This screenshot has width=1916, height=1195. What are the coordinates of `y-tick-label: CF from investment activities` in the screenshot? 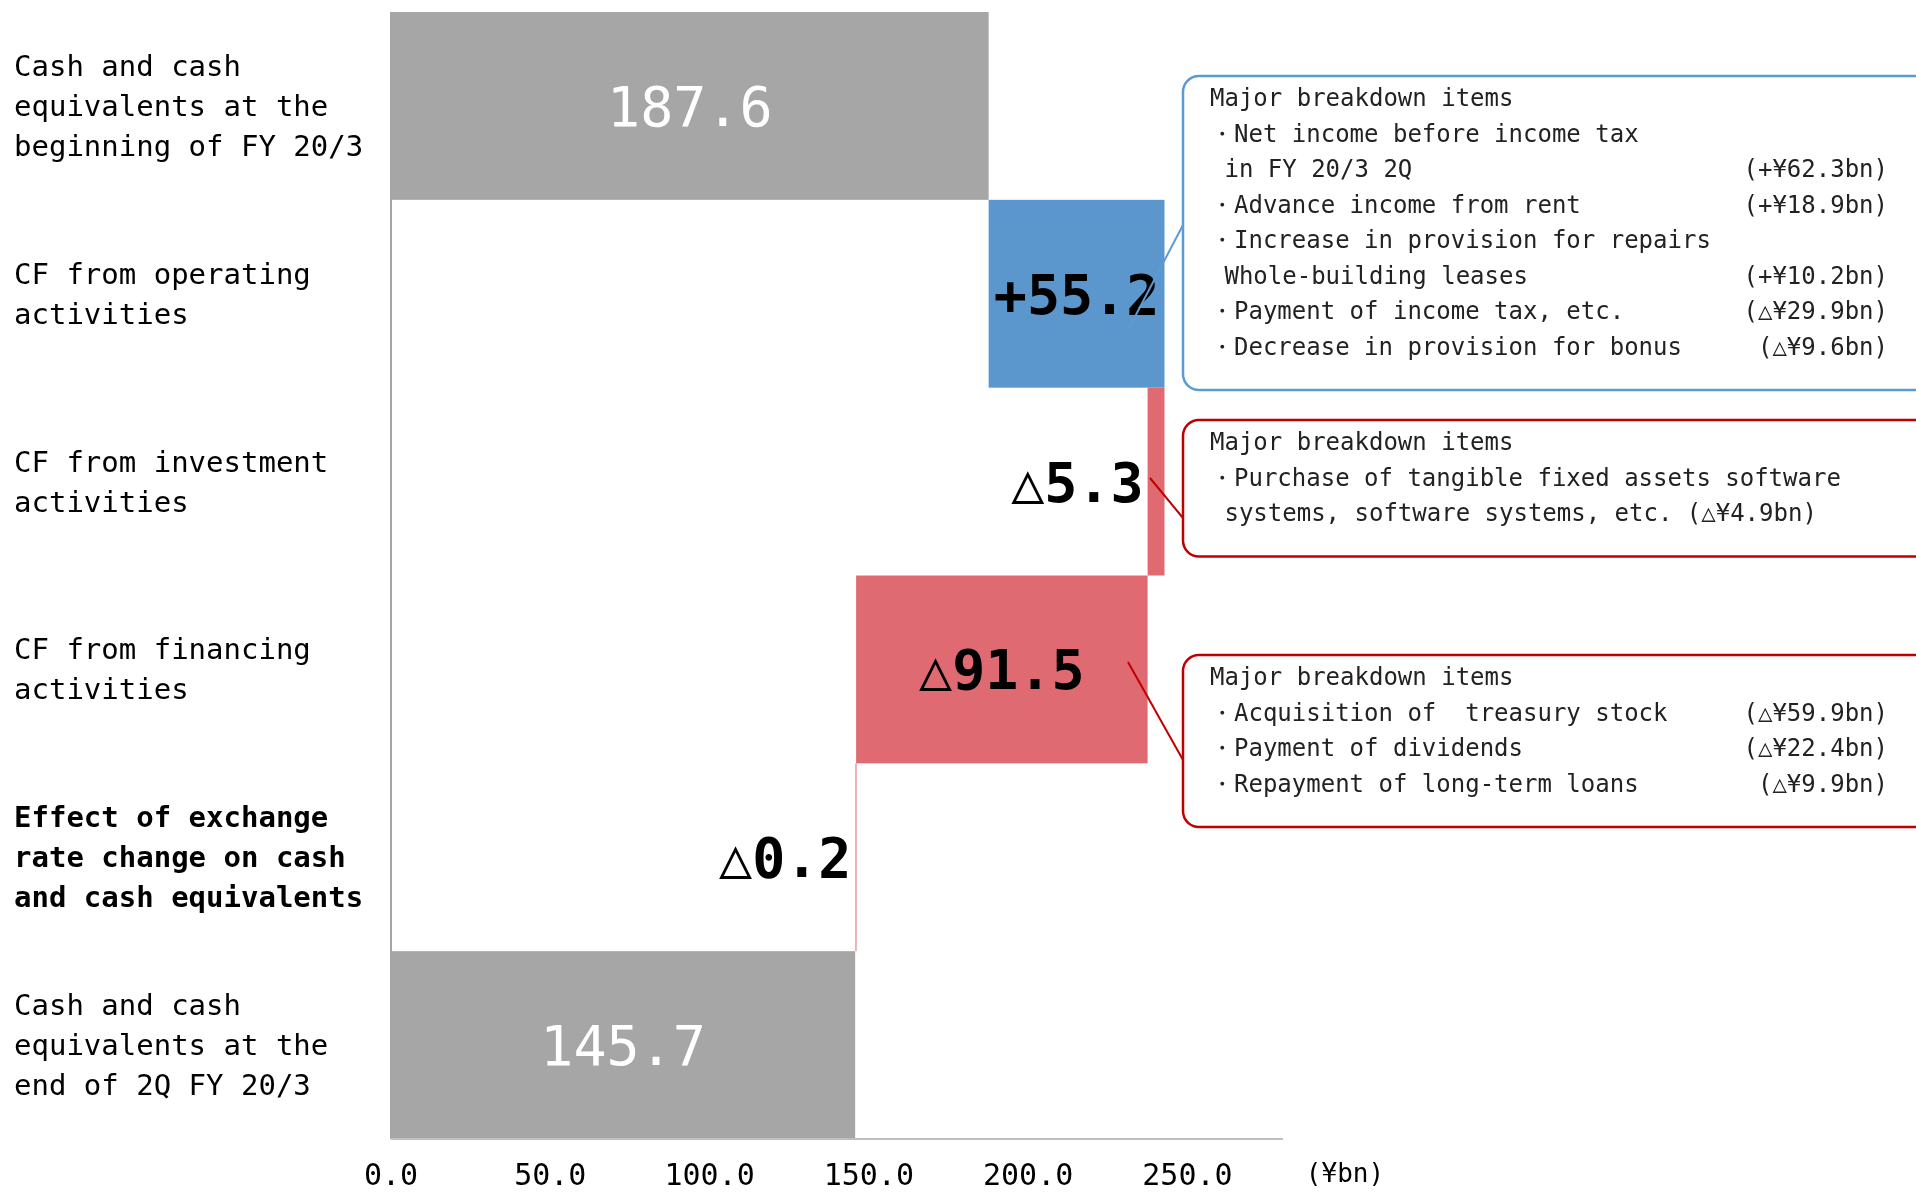 It's located at (171, 481).